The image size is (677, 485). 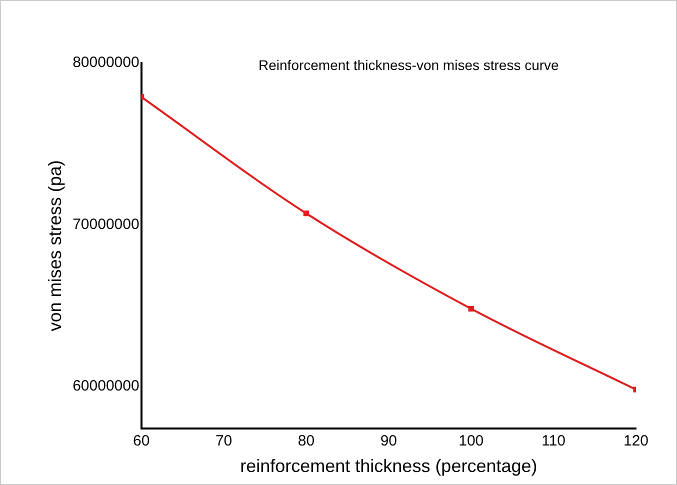 I want to click on x-tick-label: 70, so click(x=223, y=441).